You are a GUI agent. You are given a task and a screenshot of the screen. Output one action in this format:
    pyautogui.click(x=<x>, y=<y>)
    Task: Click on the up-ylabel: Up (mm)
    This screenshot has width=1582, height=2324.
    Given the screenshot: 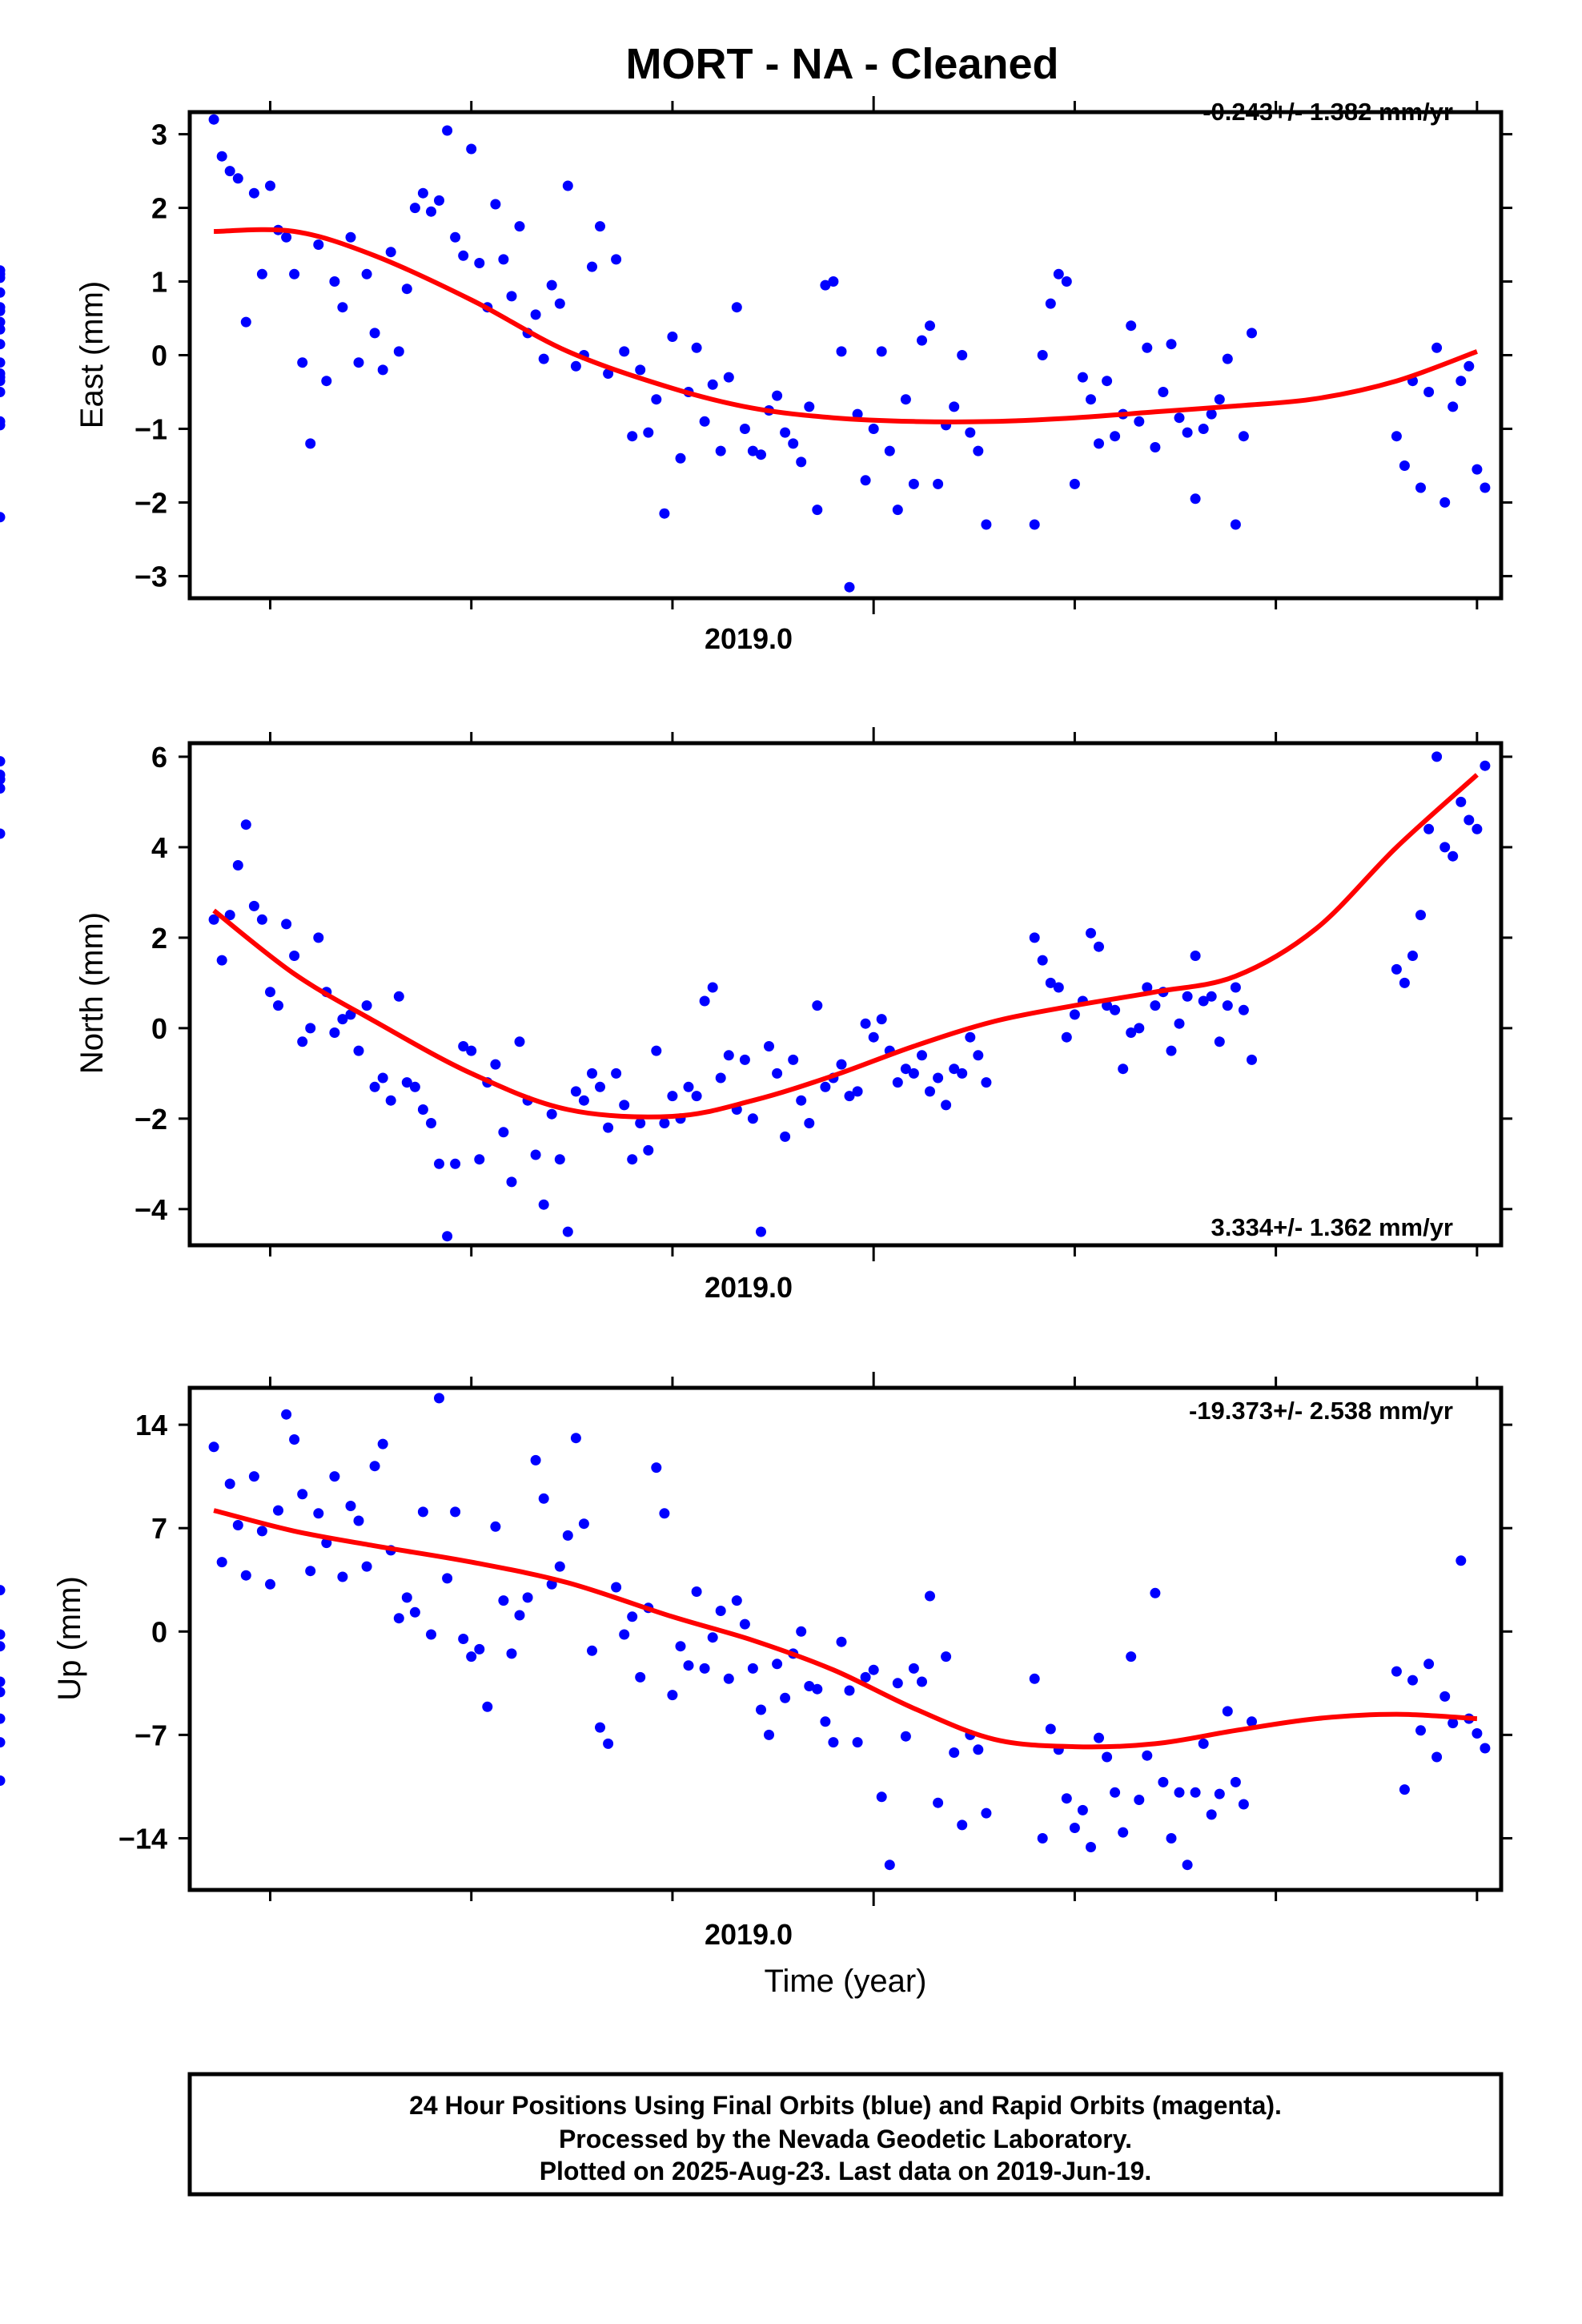 What is the action you would take?
    pyautogui.click(x=69, y=1638)
    